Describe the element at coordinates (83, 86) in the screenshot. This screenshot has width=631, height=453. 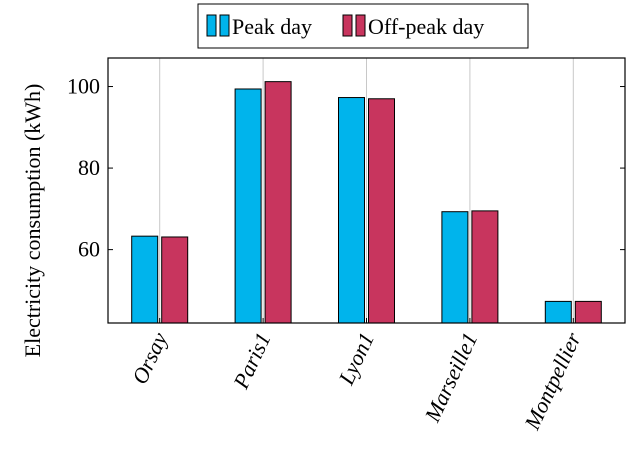
I see `y-tick-label-100: 100` at that location.